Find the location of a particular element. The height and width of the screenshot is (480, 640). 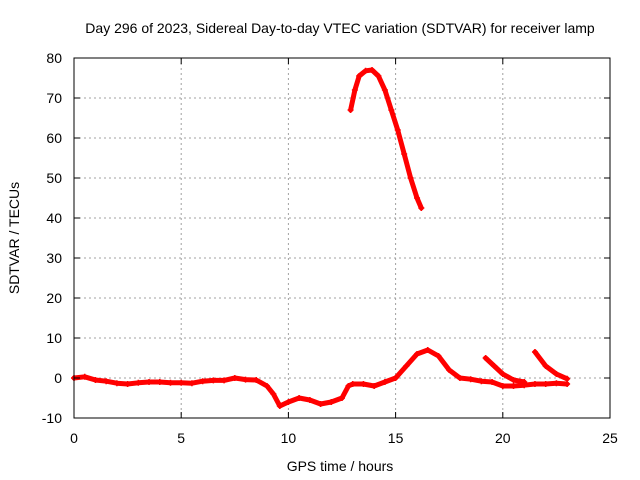

x-tick-label: 20 is located at coordinates (503, 438).